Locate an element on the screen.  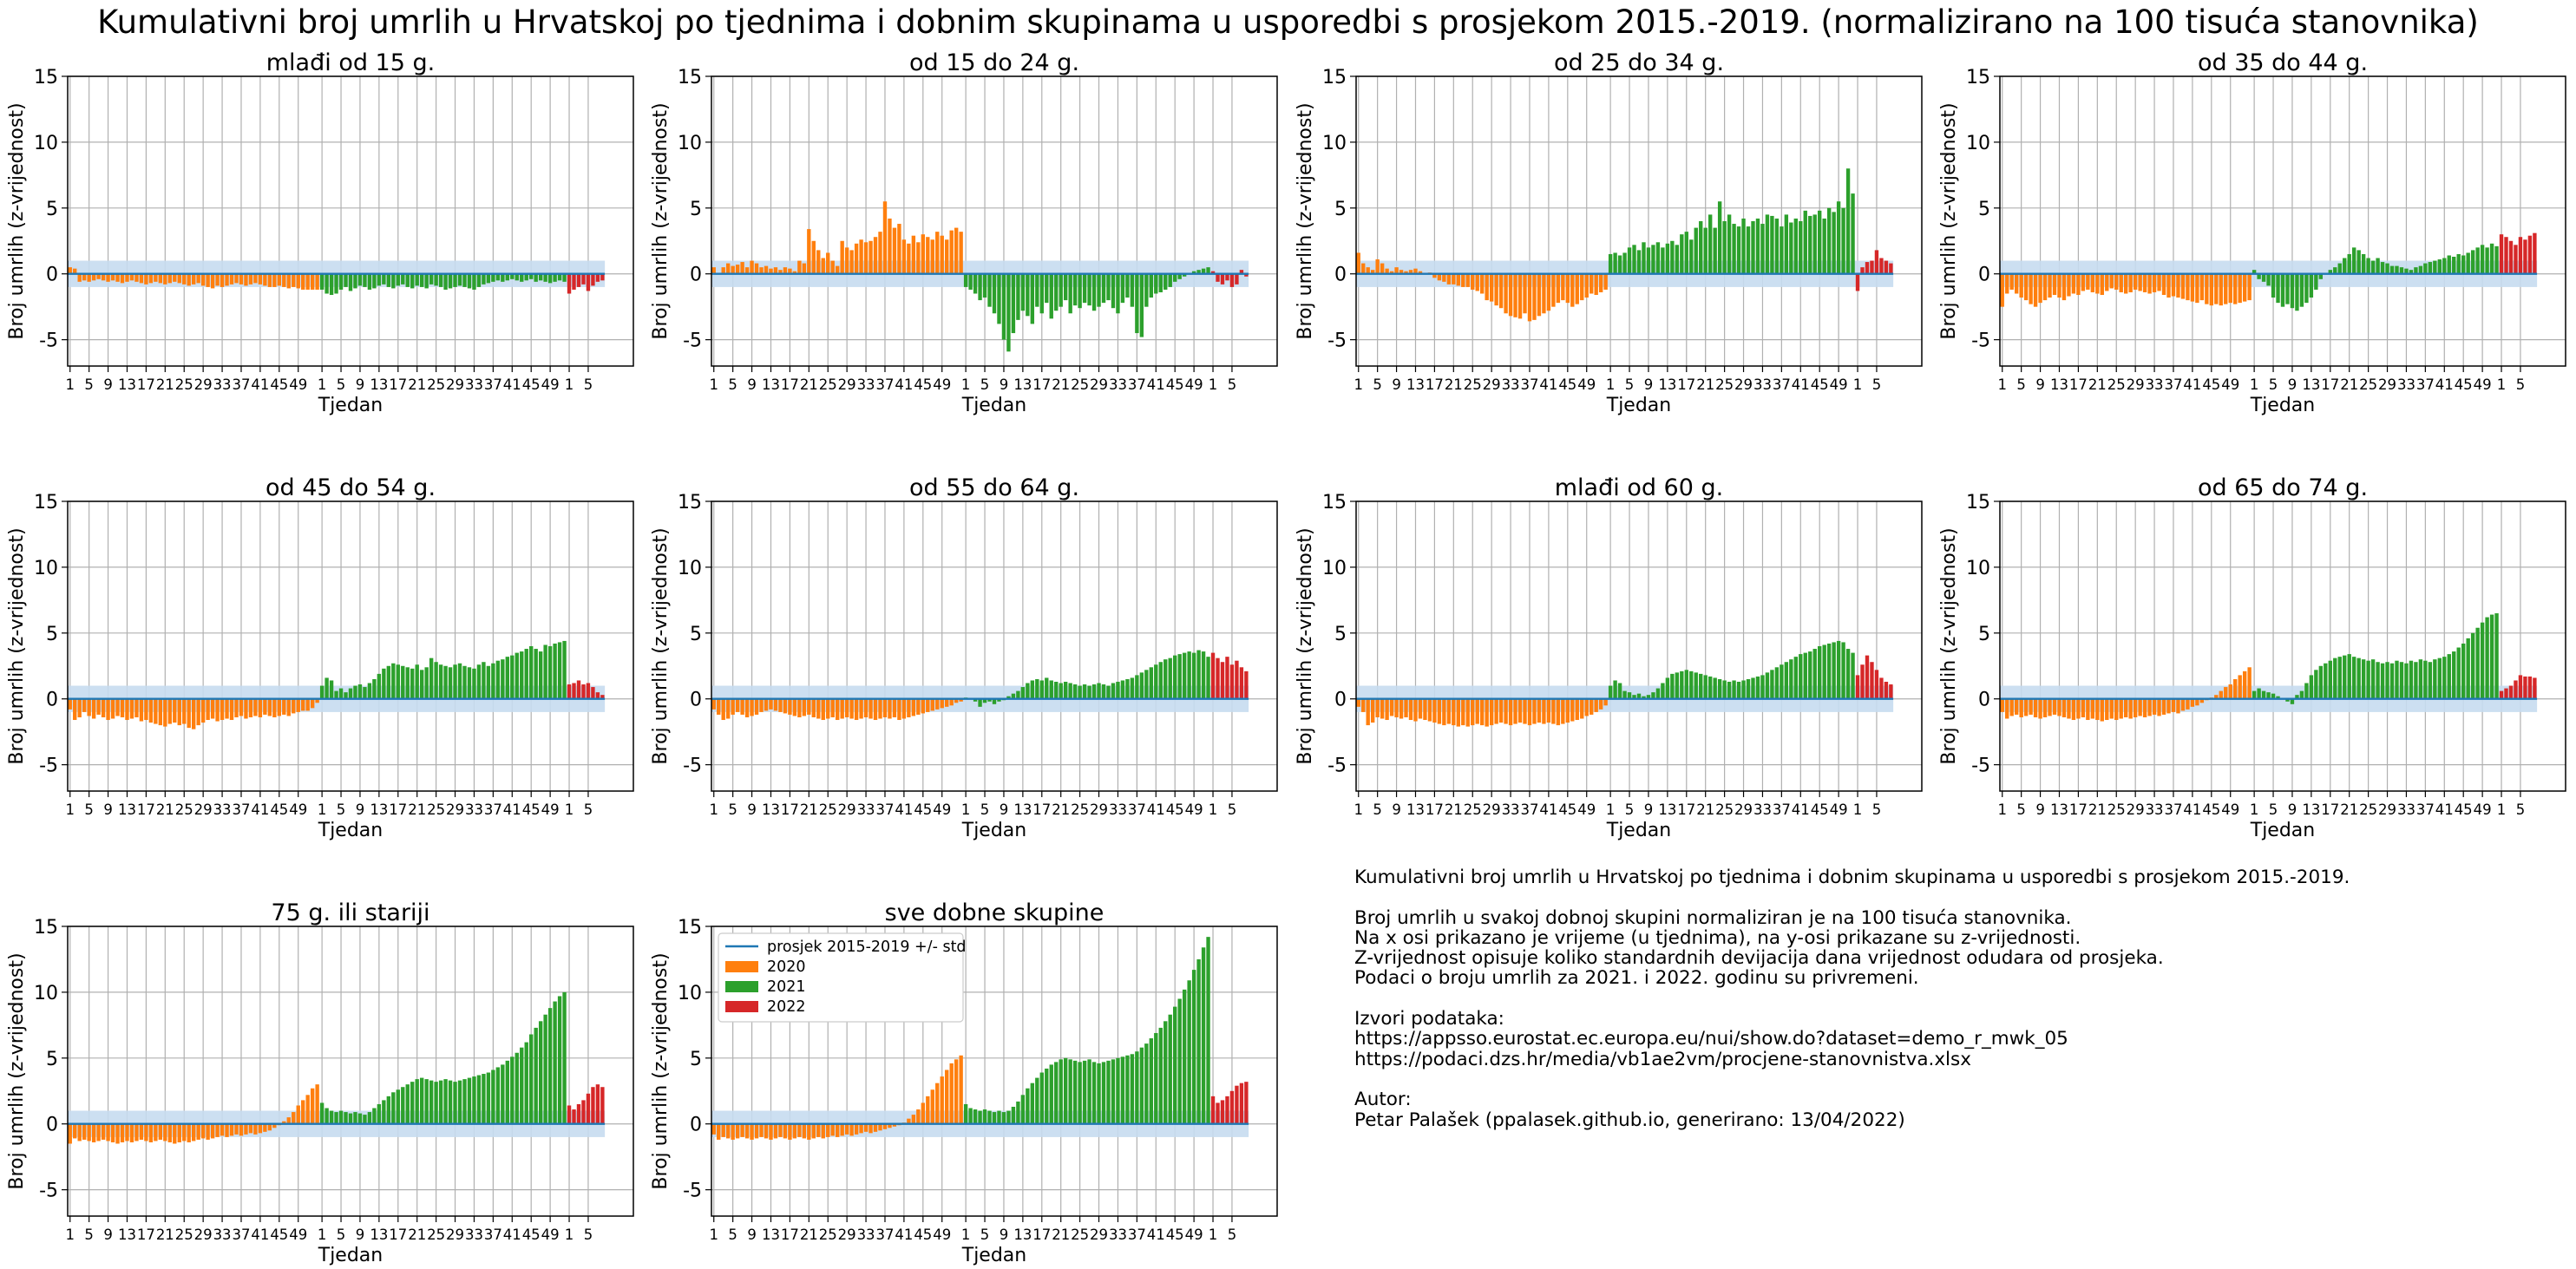
x-tick-label: 41 is located at coordinates (1801, 810).